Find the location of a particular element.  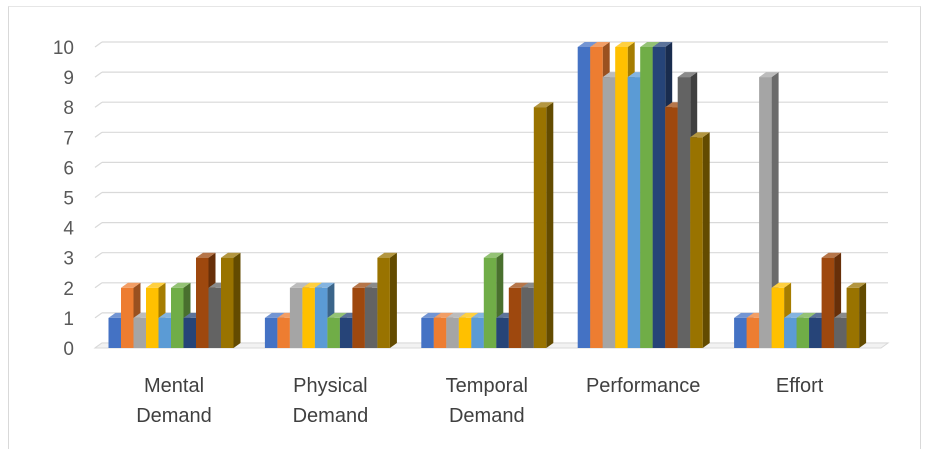

category-label: Effort is located at coordinates (800, 386).